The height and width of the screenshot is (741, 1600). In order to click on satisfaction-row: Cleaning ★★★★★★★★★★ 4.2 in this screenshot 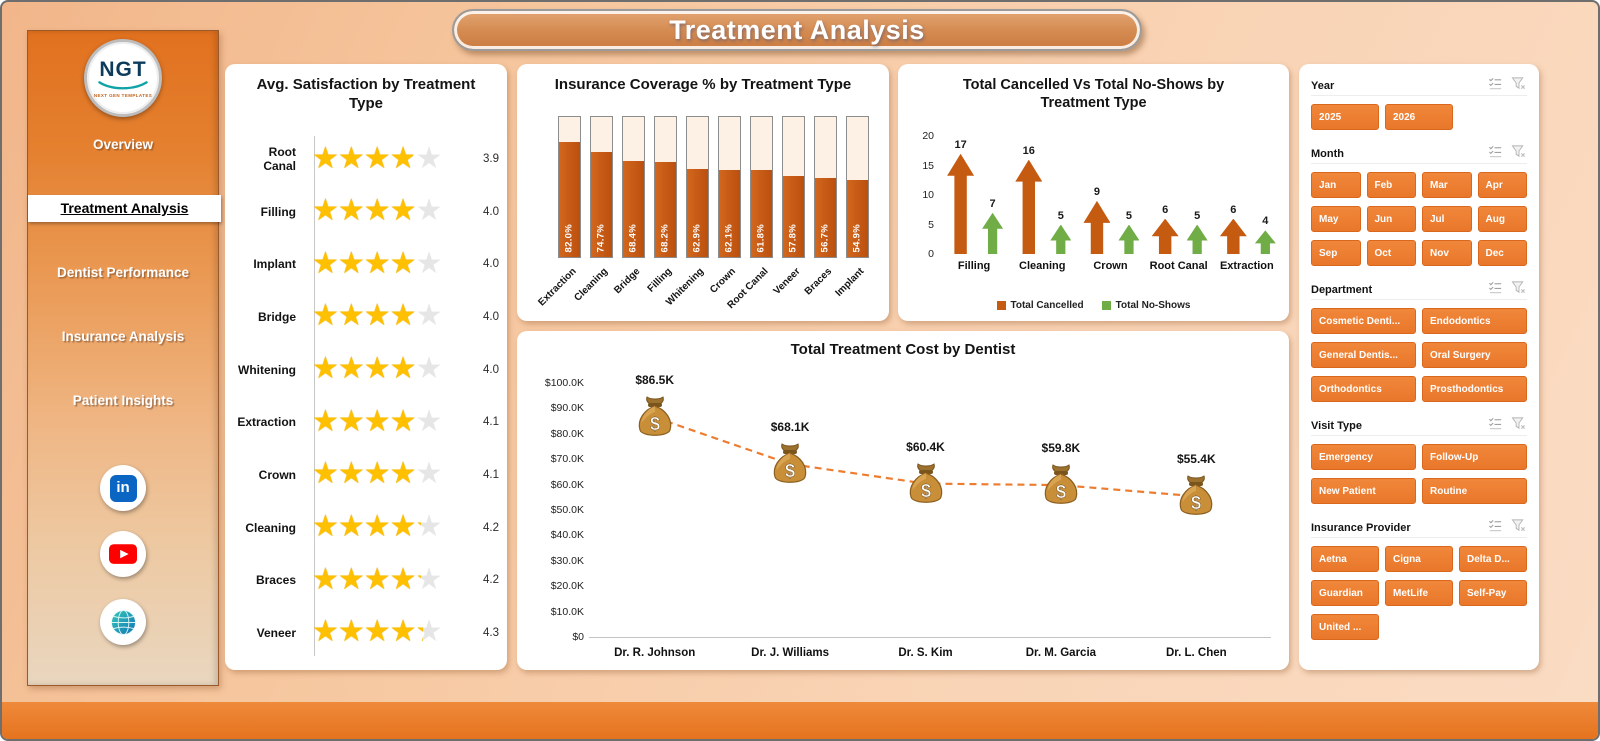, I will do `click(368, 528)`.